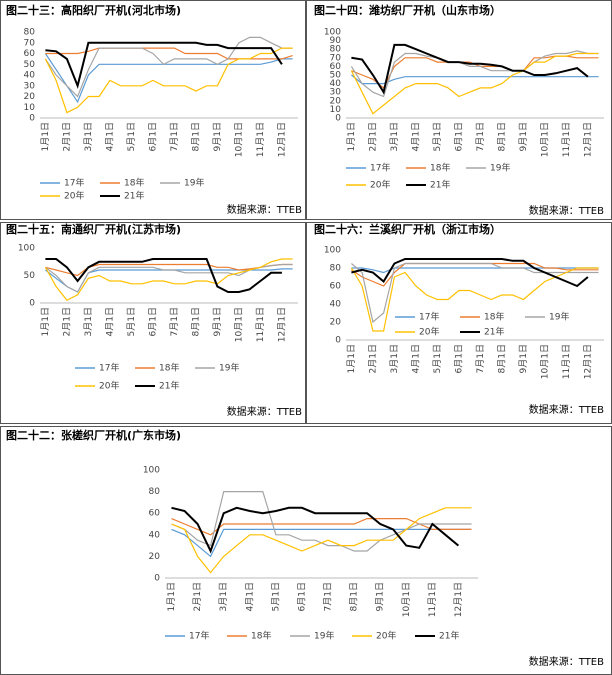 The image size is (612, 675). Describe the element at coordinates (93, 10) in the screenshot. I see `chart-title: 图二十三：高阳织厂开机(河北市场)` at that location.